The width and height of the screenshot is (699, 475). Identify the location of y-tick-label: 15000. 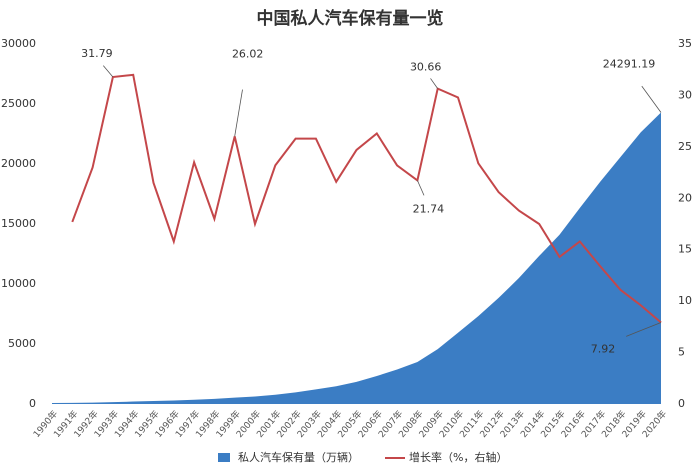
(18, 223).